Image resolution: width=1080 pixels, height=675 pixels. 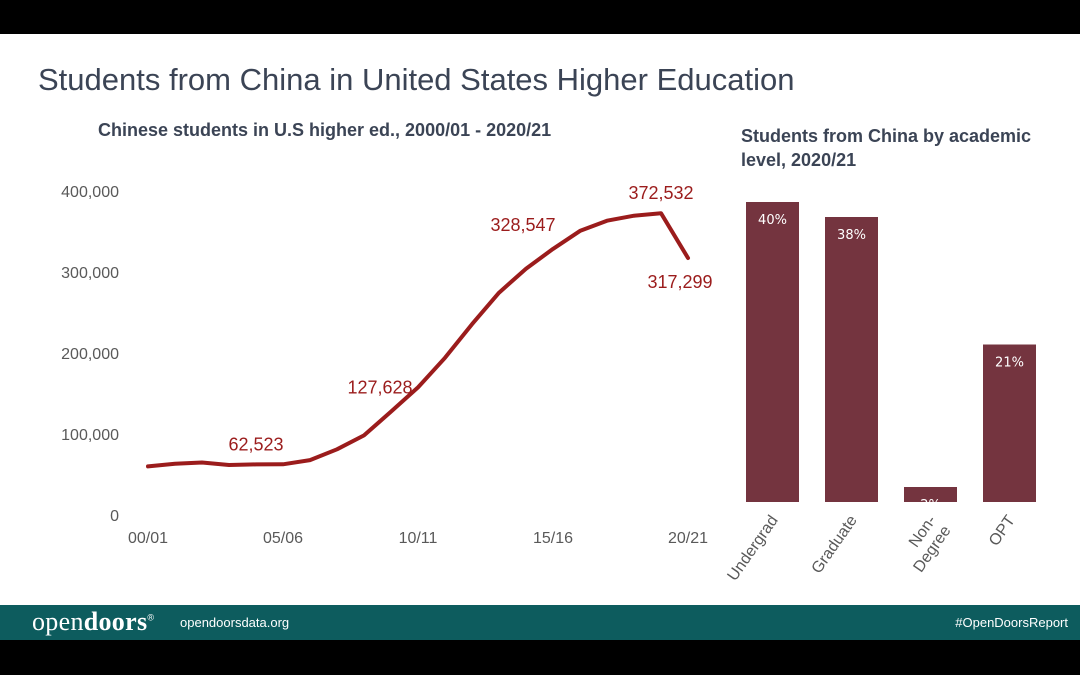 What do you see at coordinates (752, 549) in the screenshot?
I see `bar-category-label: Undergrad` at bounding box center [752, 549].